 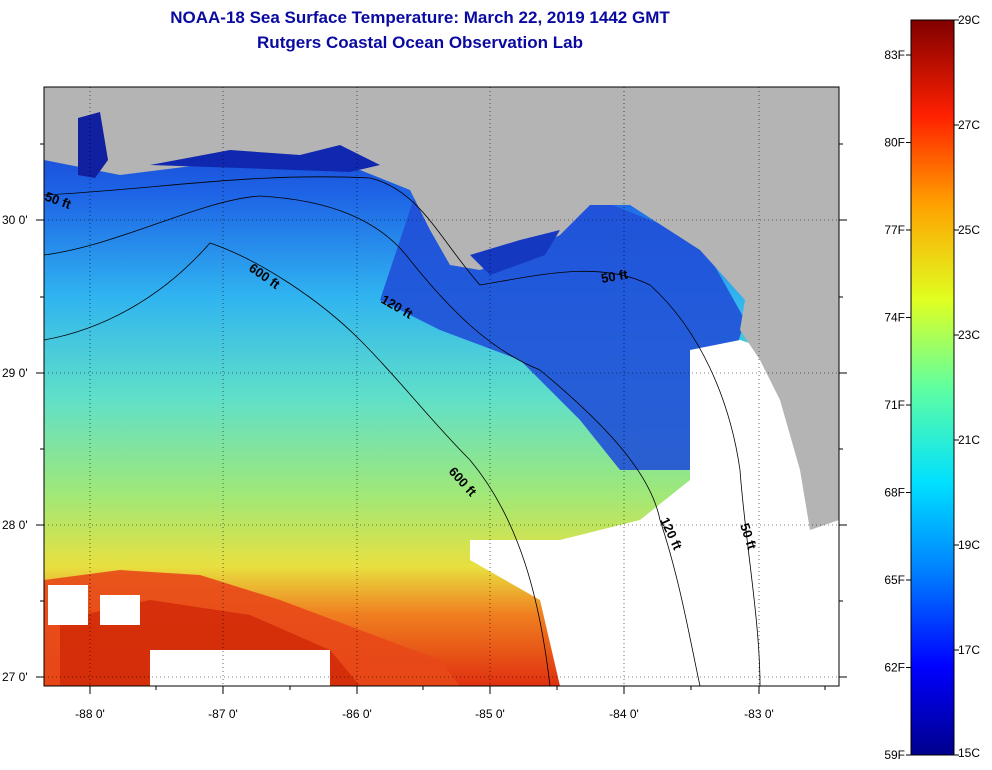 What do you see at coordinates (15, 677) in the screenshot?
I see `lat-label: 27 0'` at bounding box center [15, 677].